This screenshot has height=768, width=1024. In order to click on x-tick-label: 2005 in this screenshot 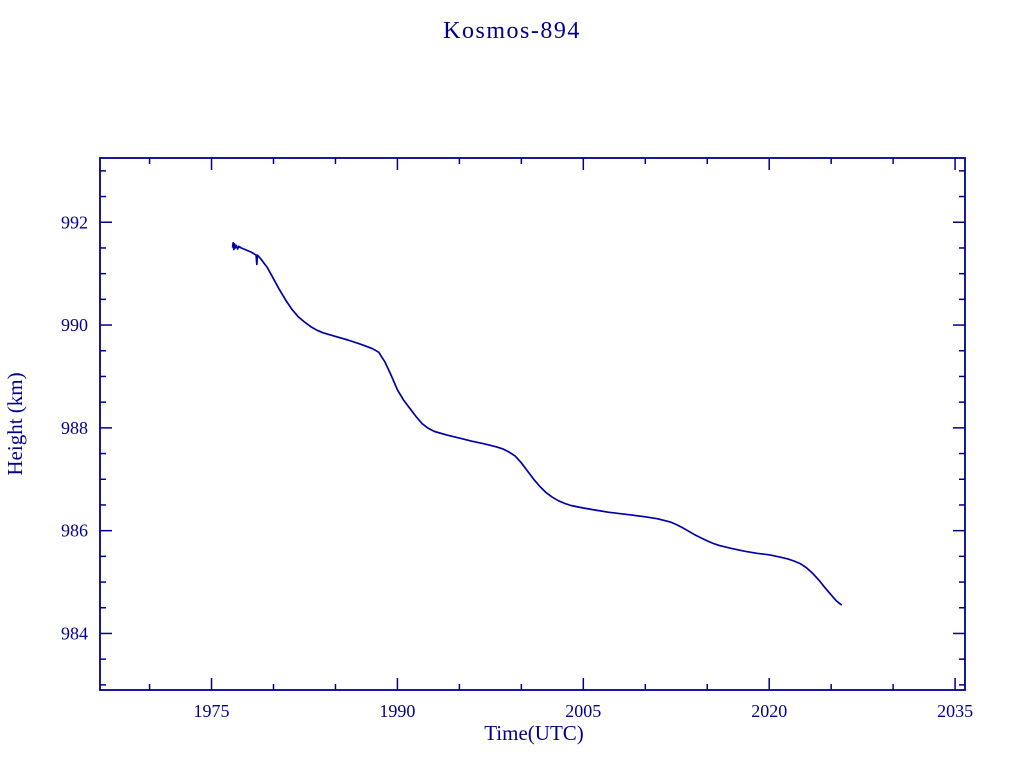, I will do `click(583, 711)`.